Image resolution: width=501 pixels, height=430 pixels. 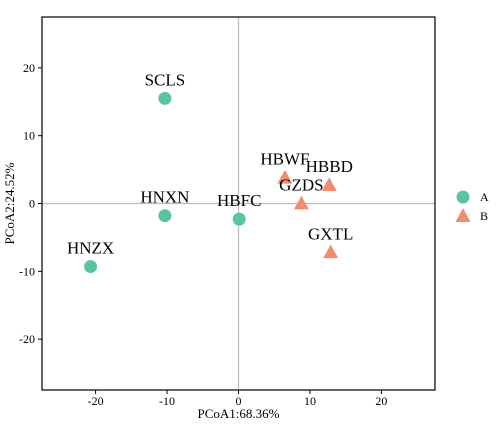 What do you see at coordinates (90, 248) in the screenshot?
I see `point-label-hnzx: HNZX` at bounding box center [90, 248].